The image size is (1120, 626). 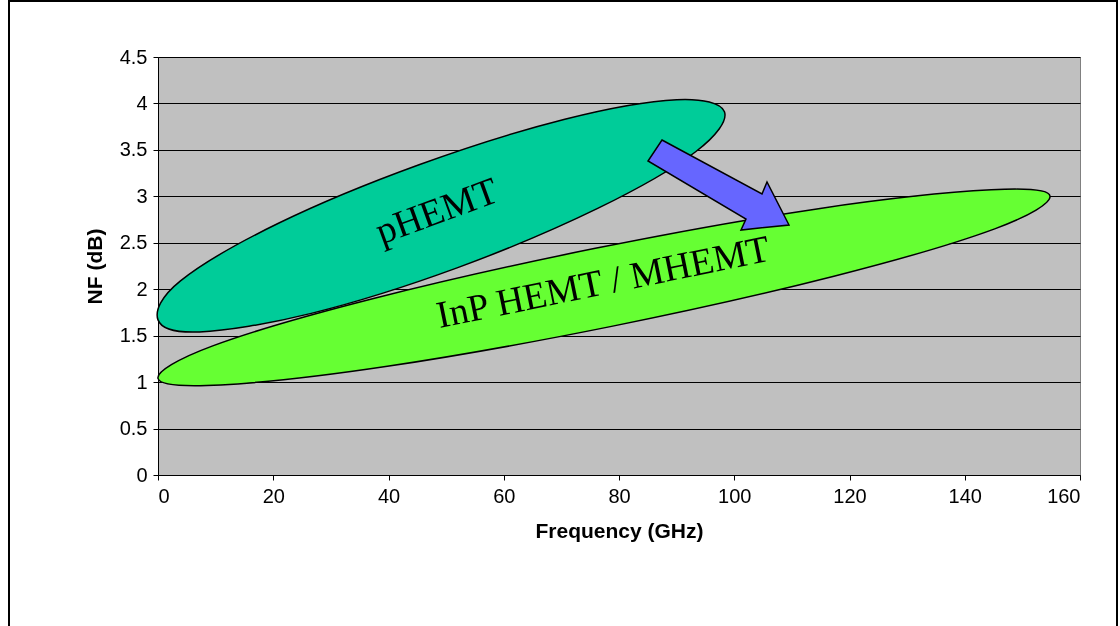 I want to click on series-label: InP HEMT / MHEMT, so click(x=603, y=281).